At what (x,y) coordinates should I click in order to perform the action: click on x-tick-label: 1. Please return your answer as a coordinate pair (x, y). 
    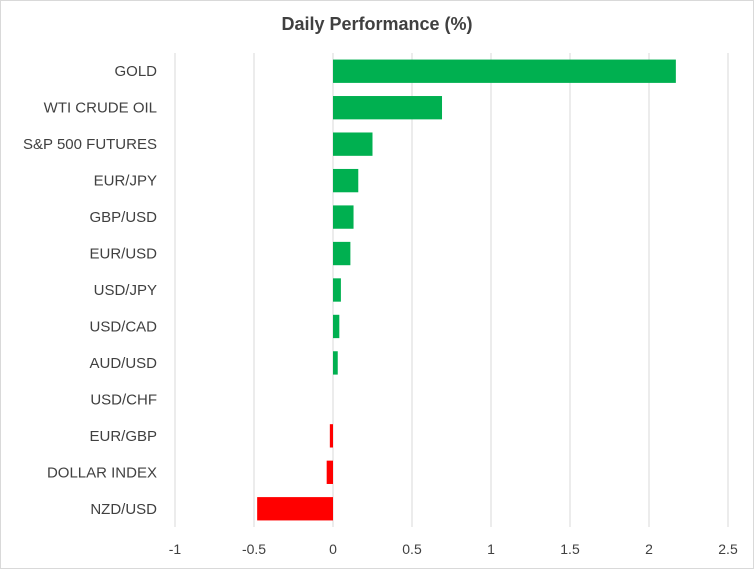
    Looking at the image, I should click on (491, 549).